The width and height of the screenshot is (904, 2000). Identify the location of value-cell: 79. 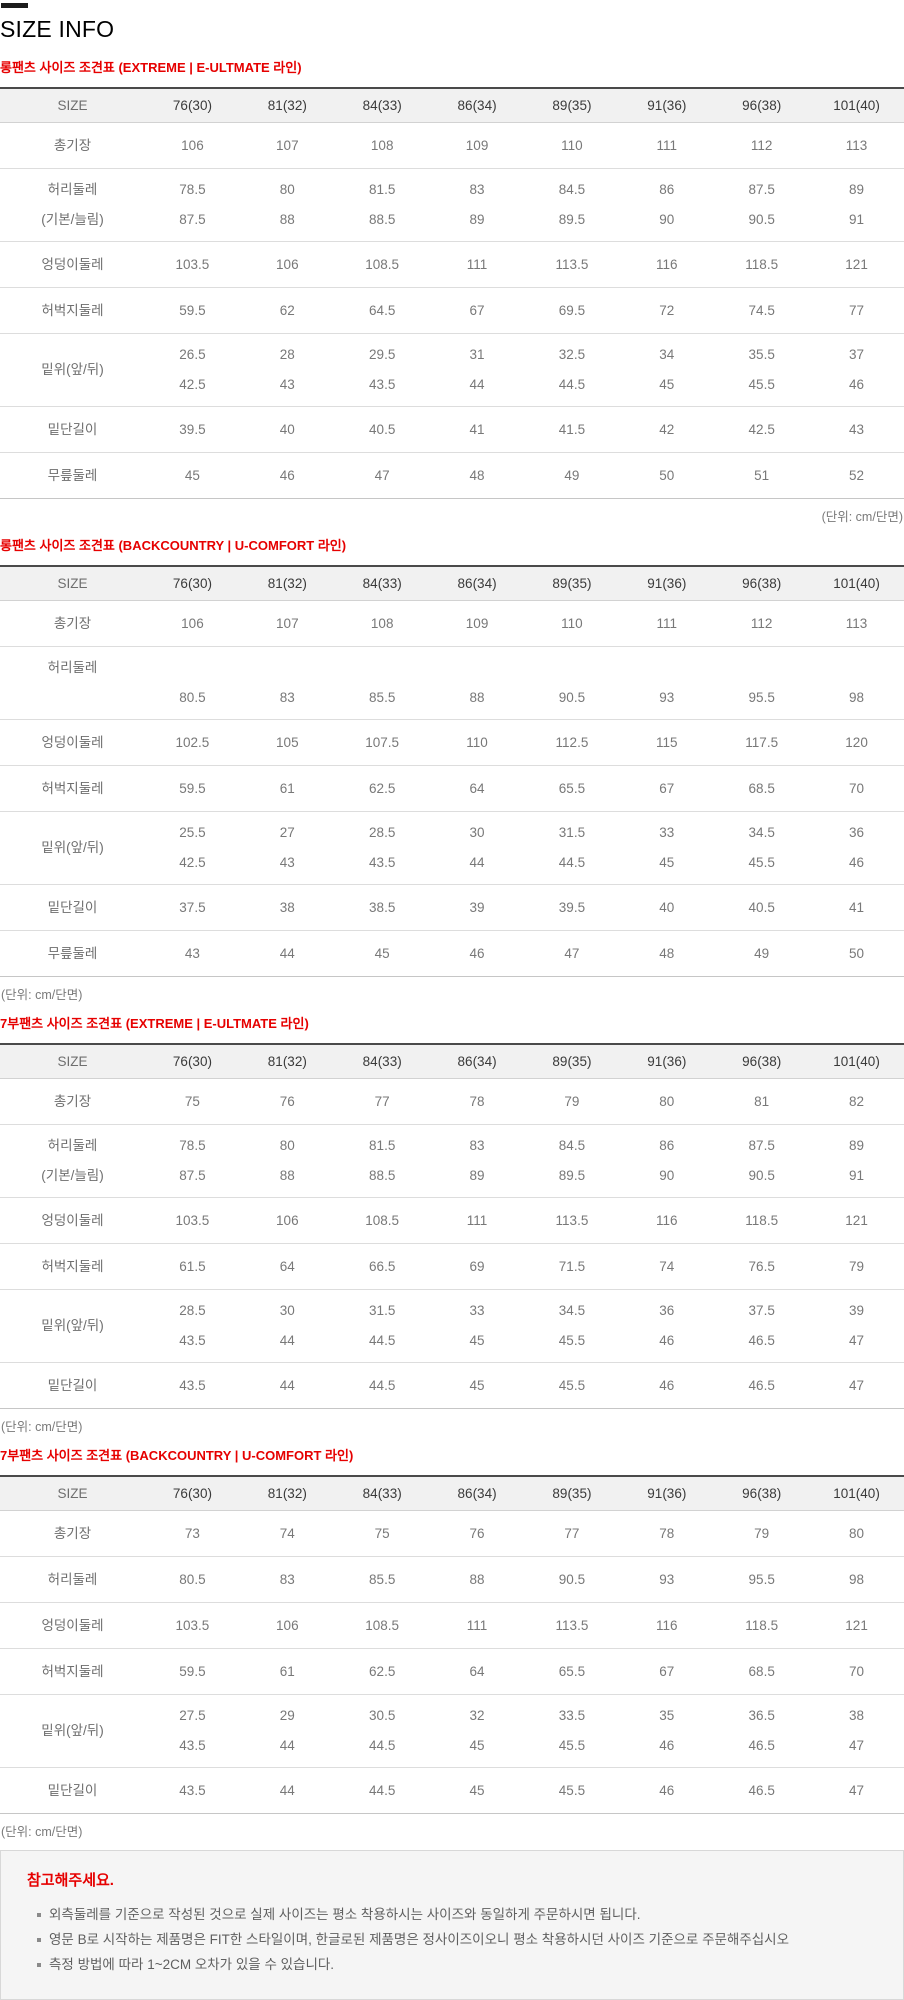
(761, 1533).